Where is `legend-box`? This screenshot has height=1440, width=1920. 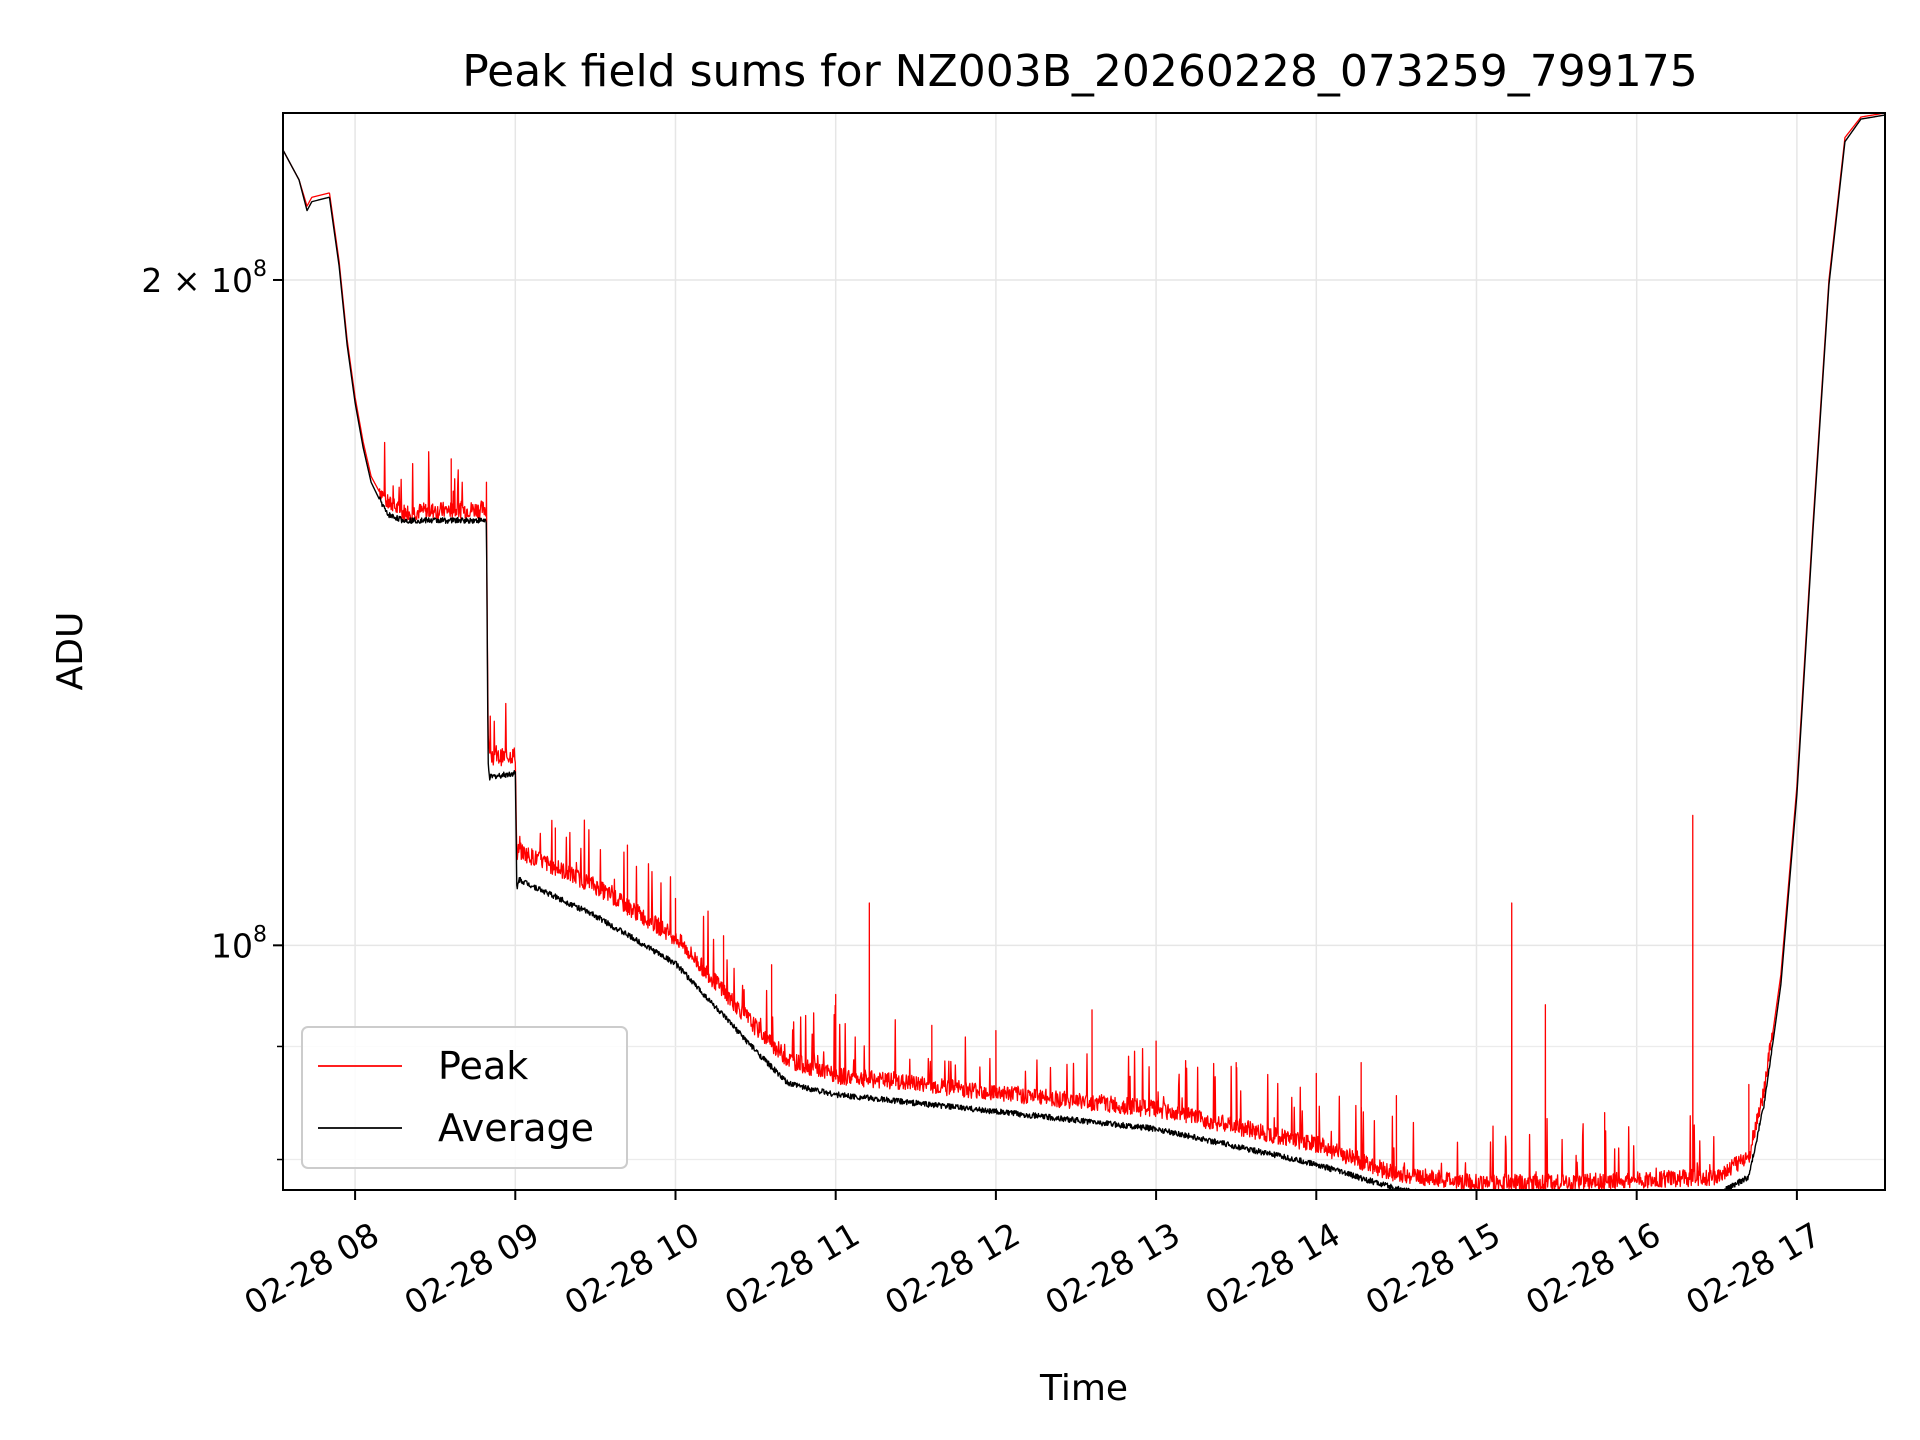 legend-box is located at coordinates (464, 1097).